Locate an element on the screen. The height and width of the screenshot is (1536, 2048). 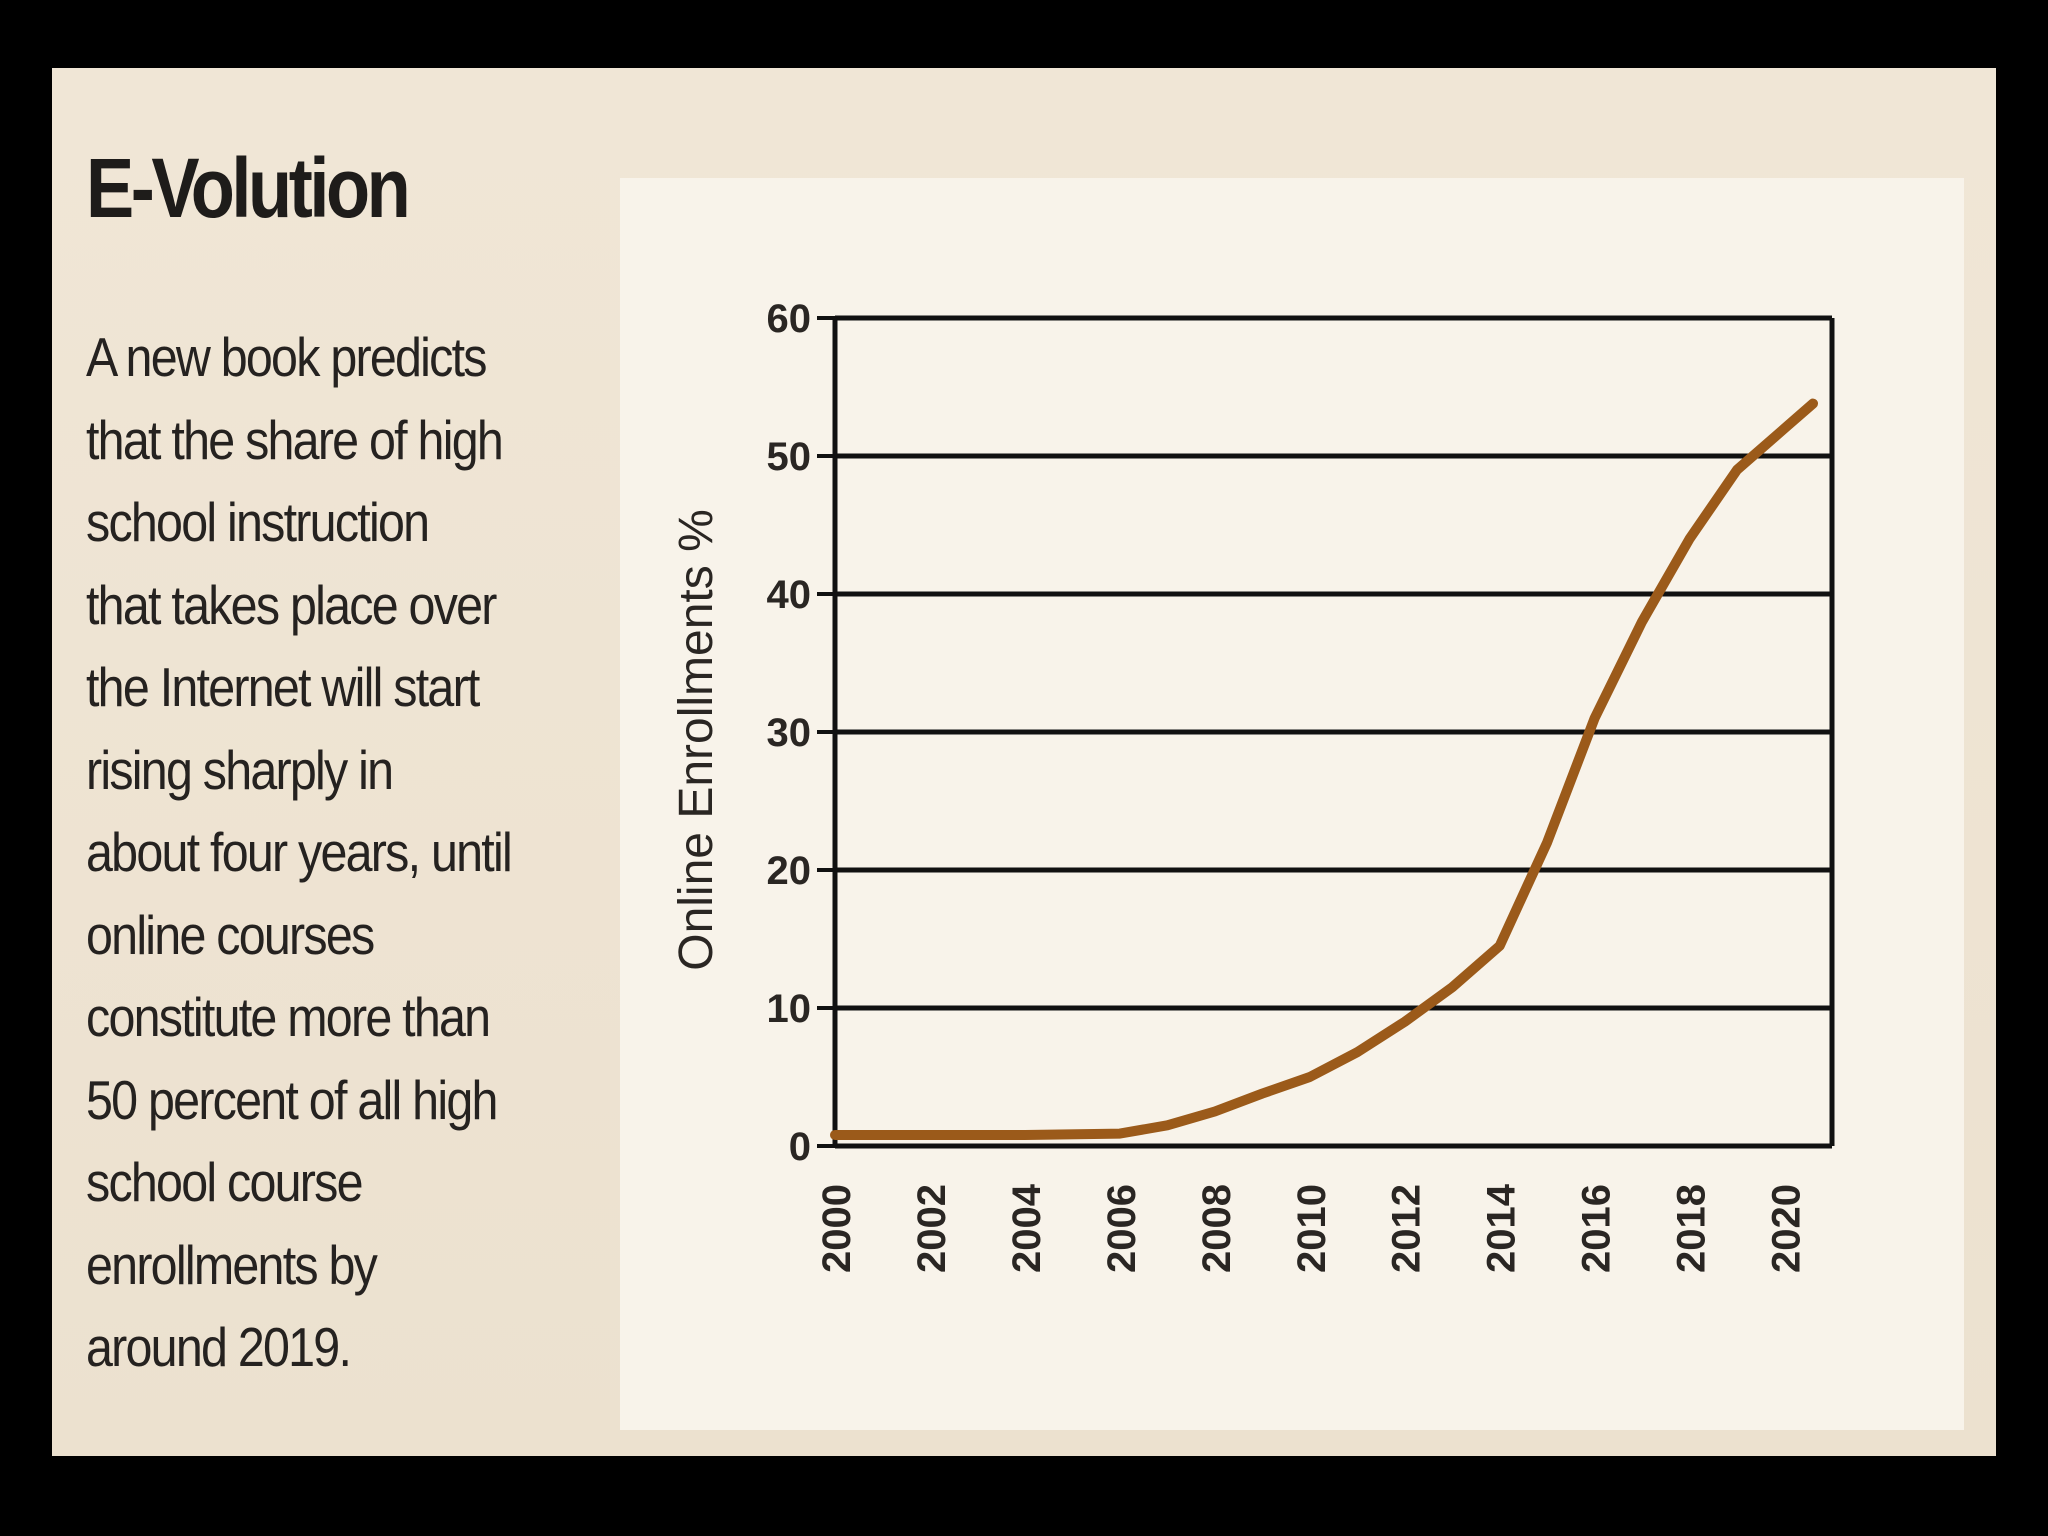
description-line: A new book predicts is located at coordinates (286, 357).